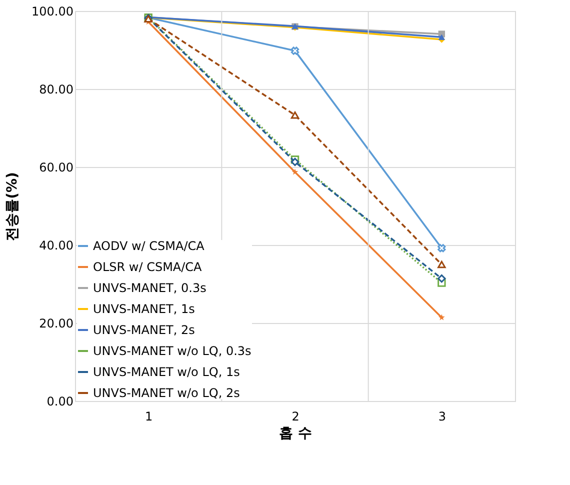 The width and height of the screenshot is (570, 485). What do you see at coordinates (56, 89) in the screenshot?
I see `y-tick-label: 80.00` at bounding box center [56, 89].